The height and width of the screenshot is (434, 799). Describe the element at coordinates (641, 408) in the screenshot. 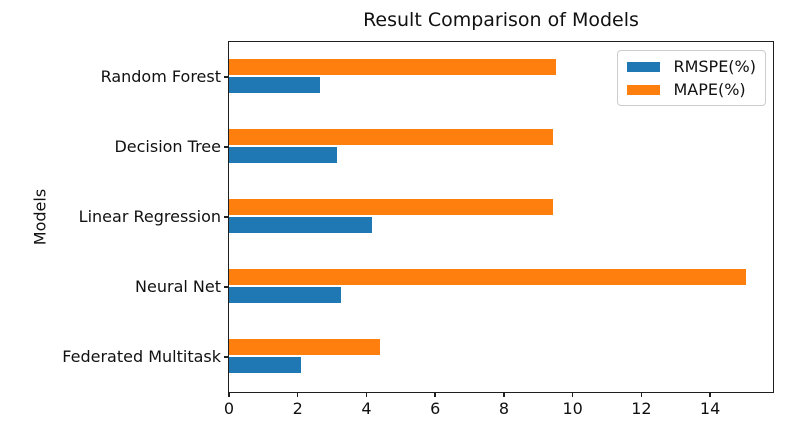

I see `x-tick-label-12: 12` at that location.